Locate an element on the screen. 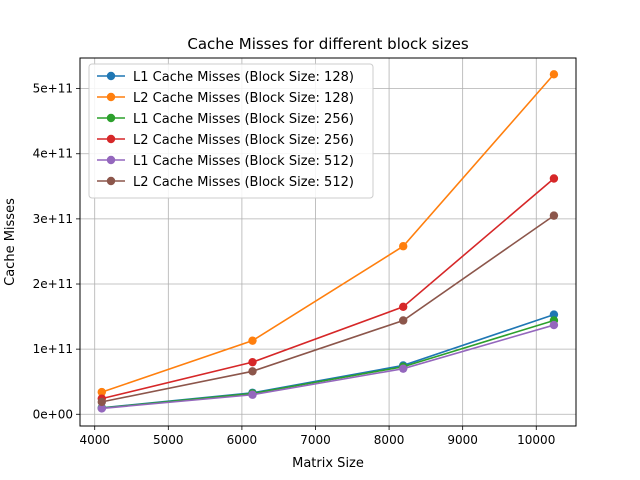  x-tick-label: 8000 is located at coordinates (389, 440).